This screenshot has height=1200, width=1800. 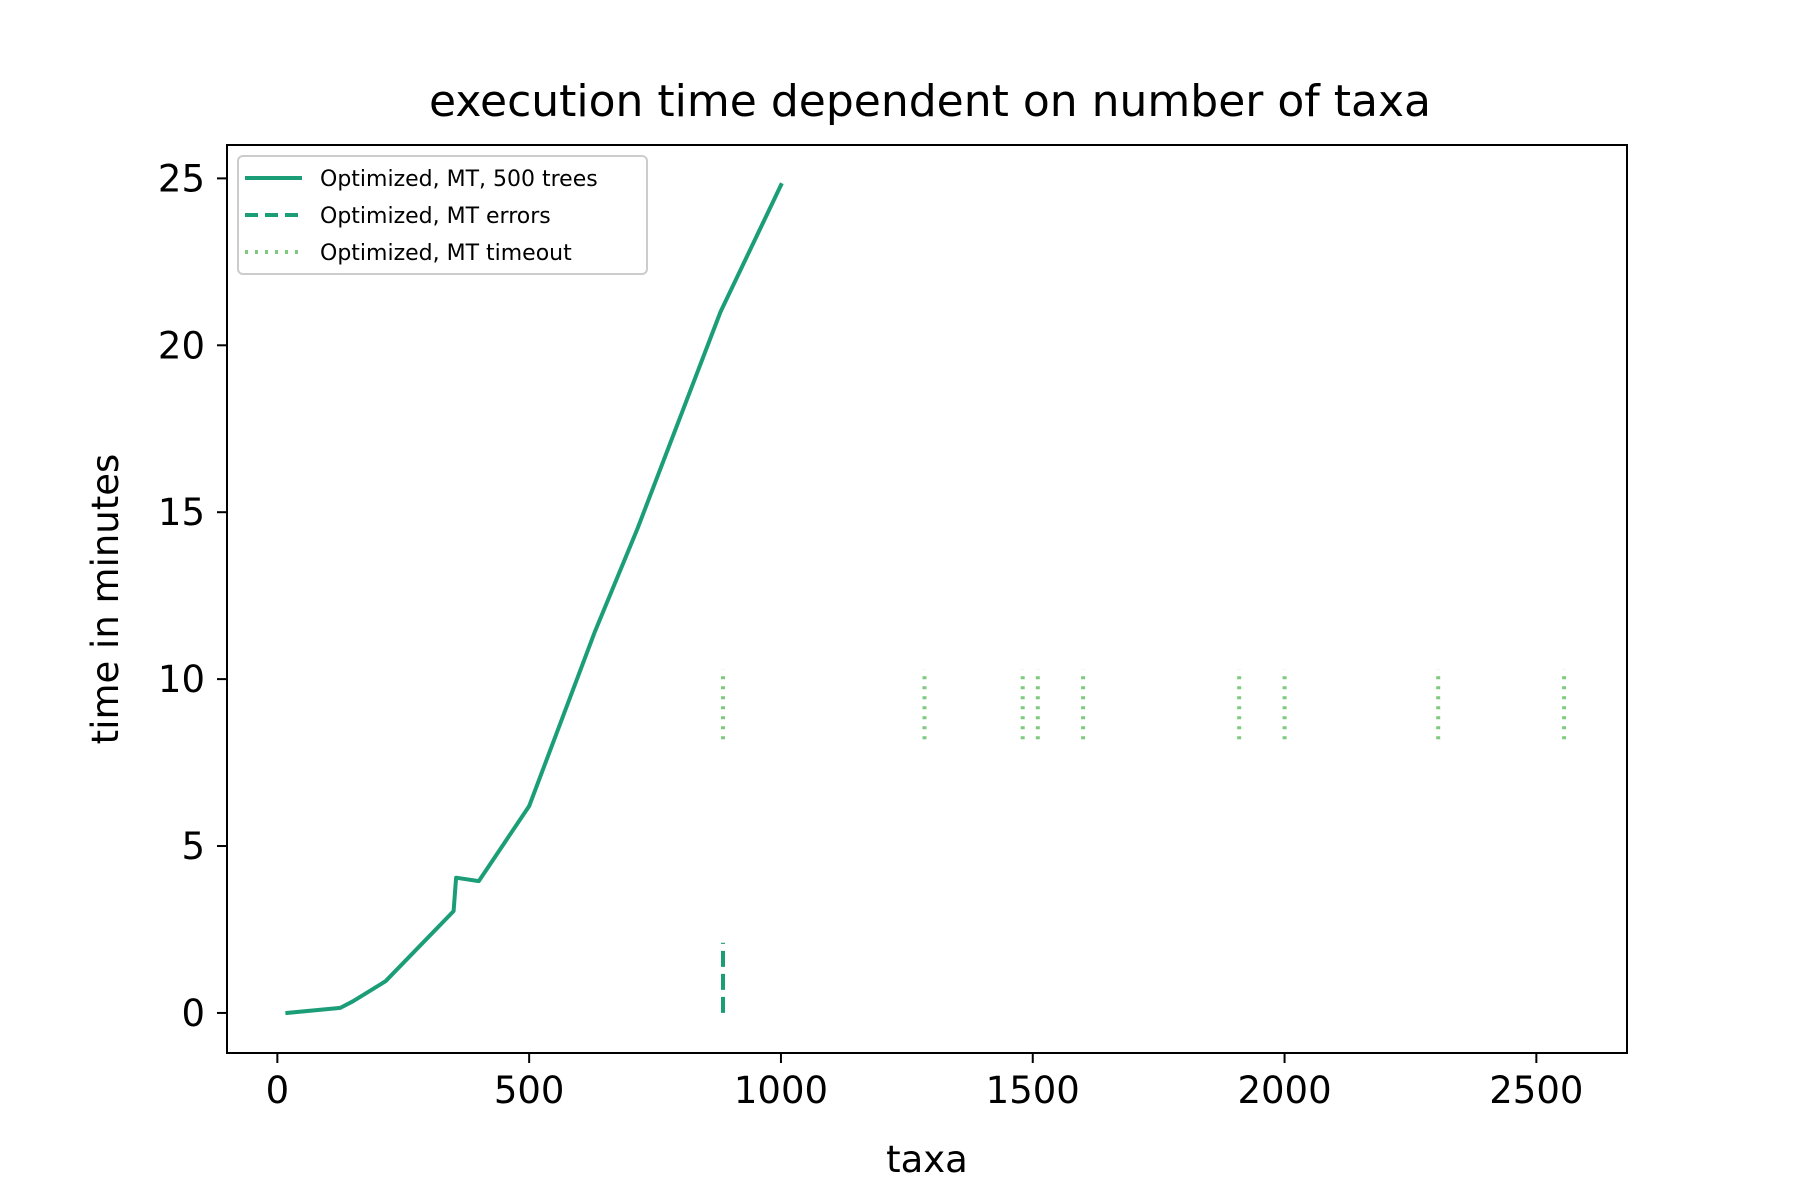 I want to click on y-tick-label: 15, so click(x=181, y=512).